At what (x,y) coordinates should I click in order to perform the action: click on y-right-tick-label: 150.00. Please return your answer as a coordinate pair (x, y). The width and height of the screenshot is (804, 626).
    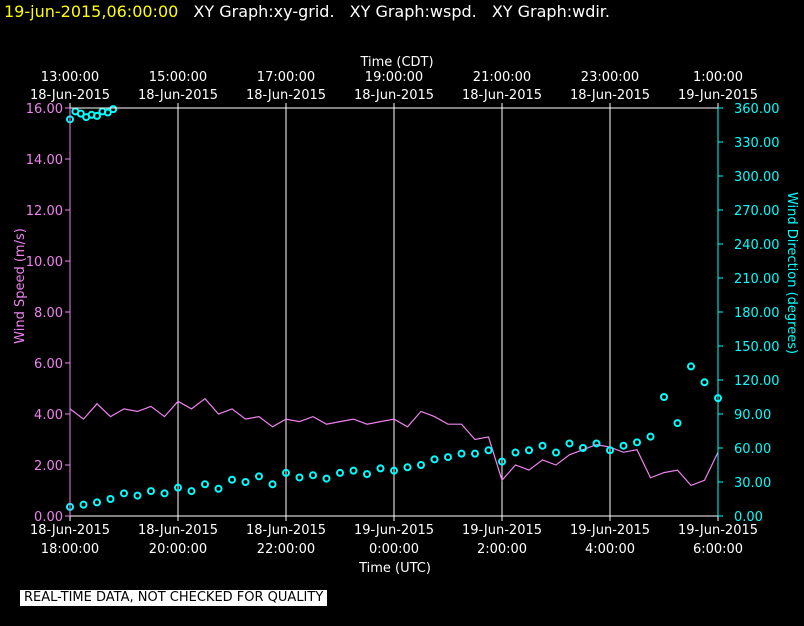
    Looking at the image, I should click on (757, 347).